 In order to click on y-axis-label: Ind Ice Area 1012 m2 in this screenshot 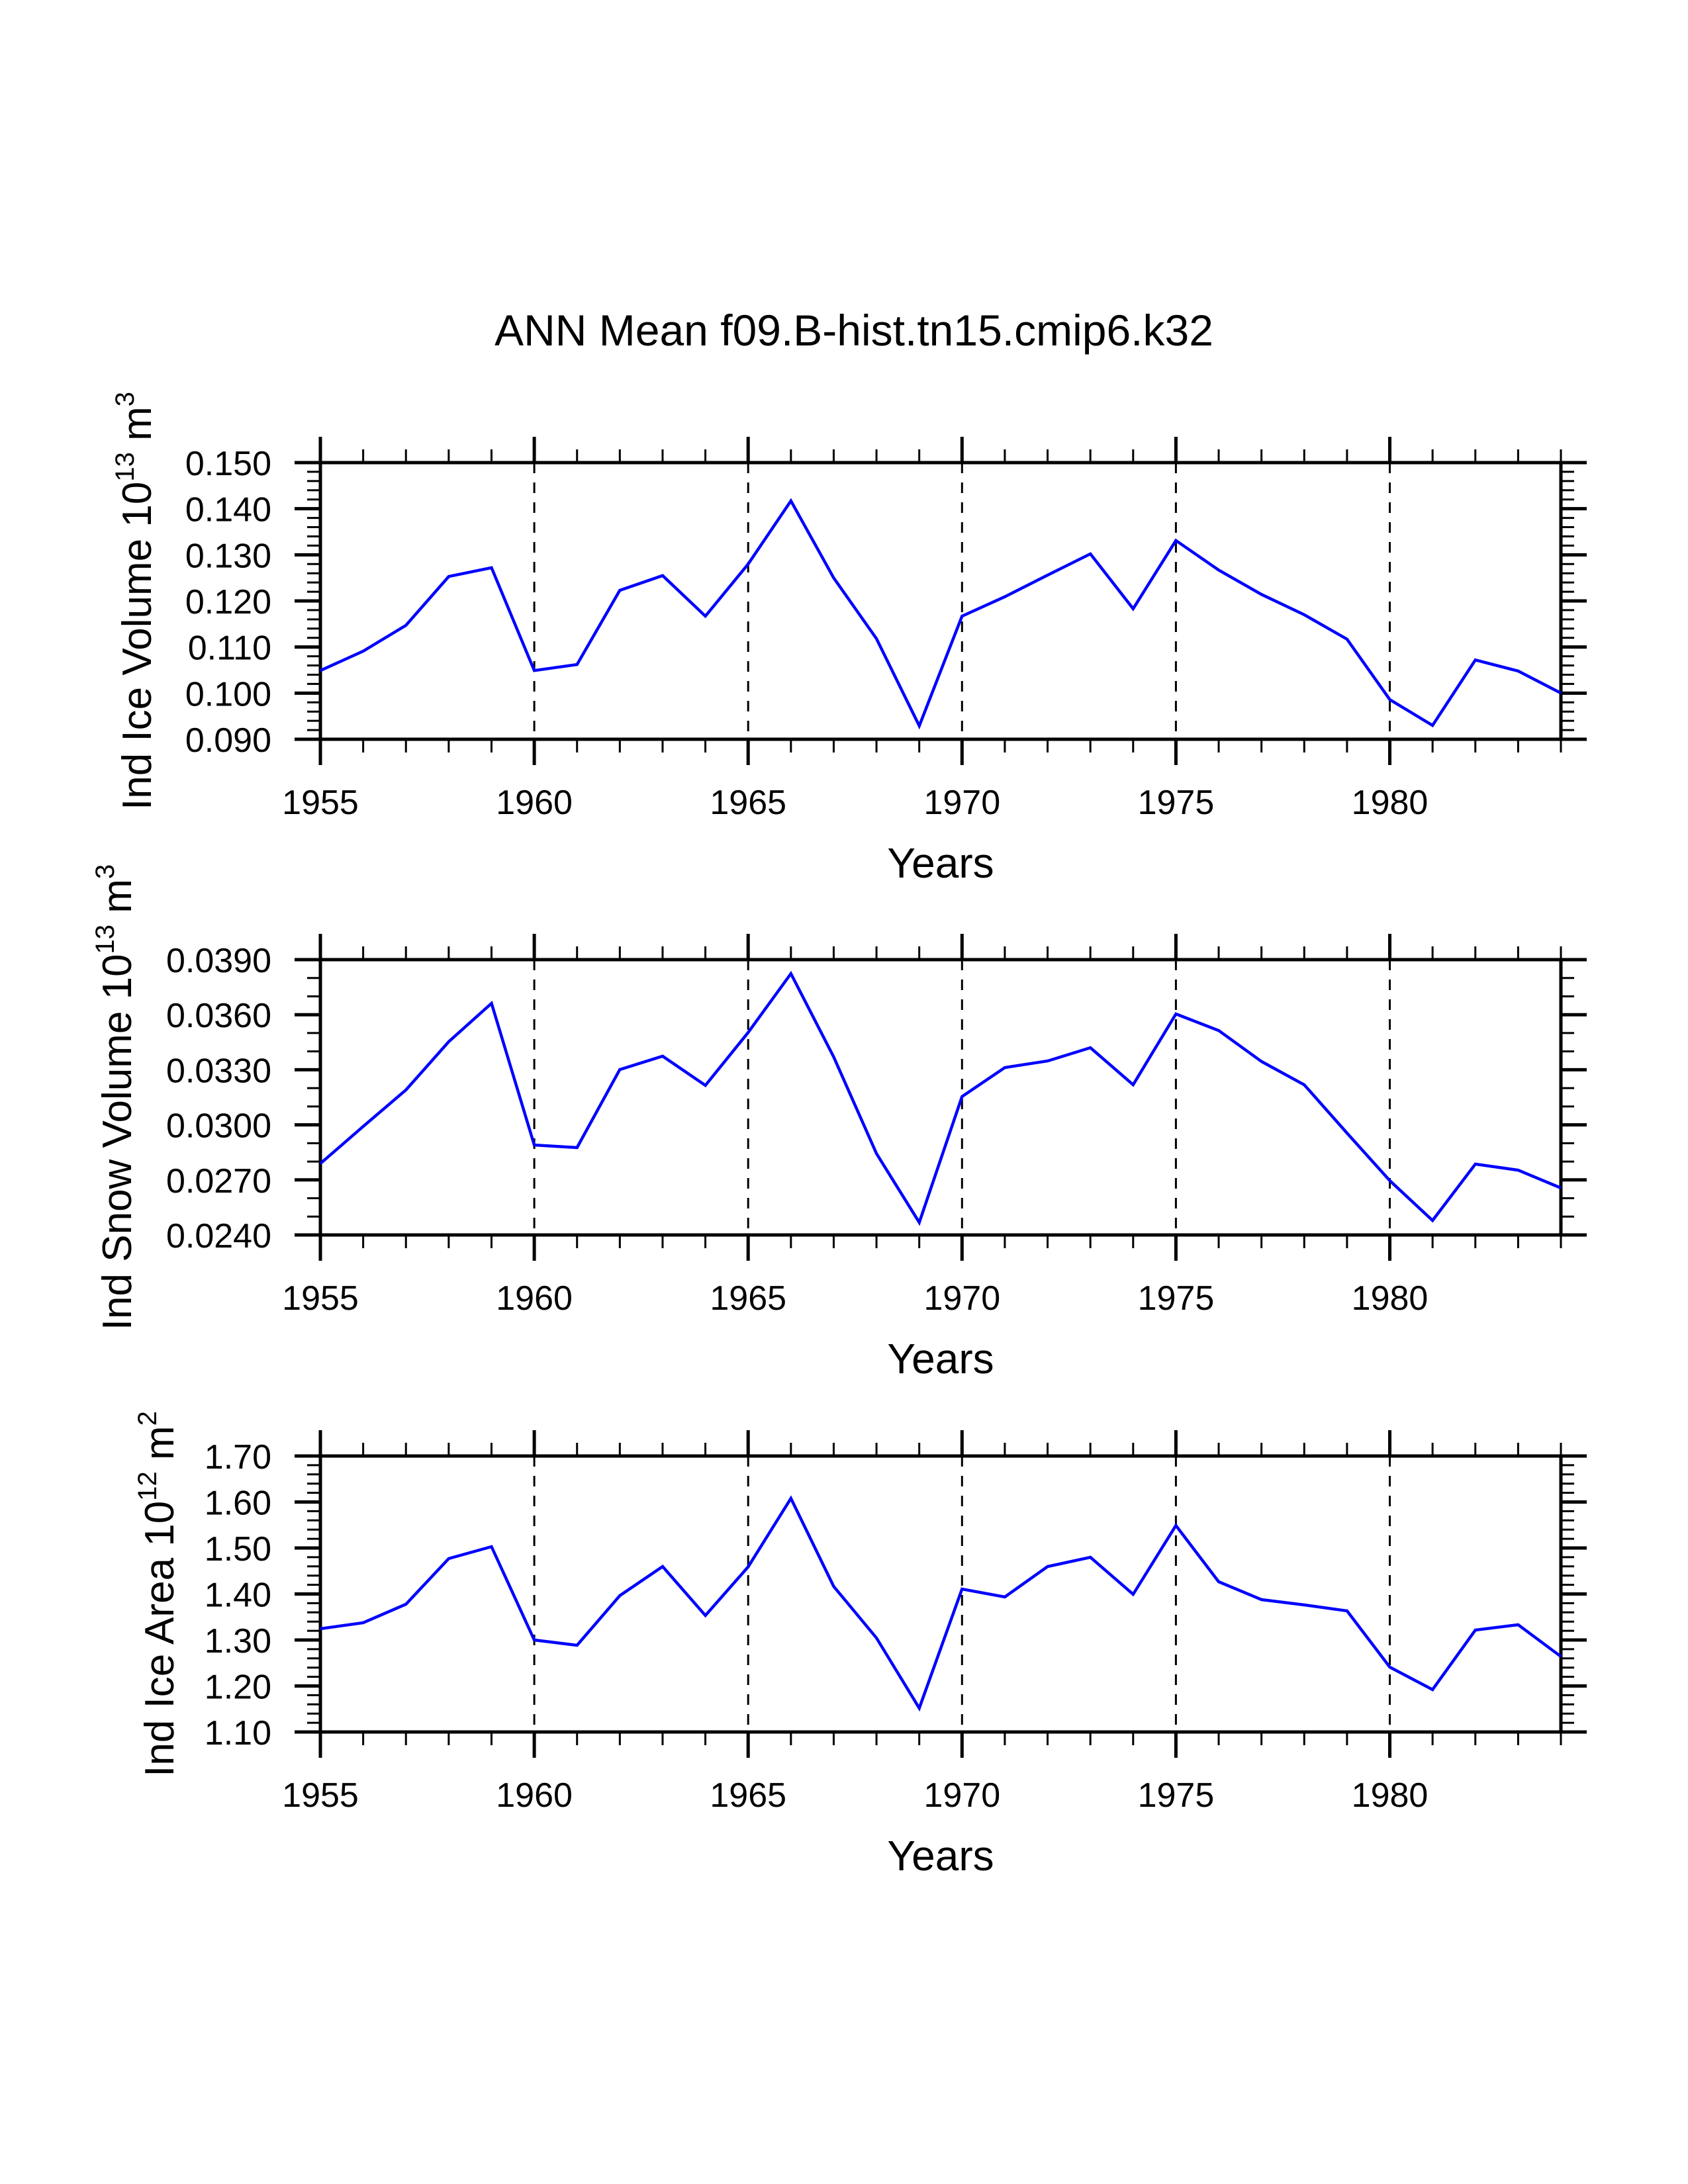, I will do `click(158, 1594)`.